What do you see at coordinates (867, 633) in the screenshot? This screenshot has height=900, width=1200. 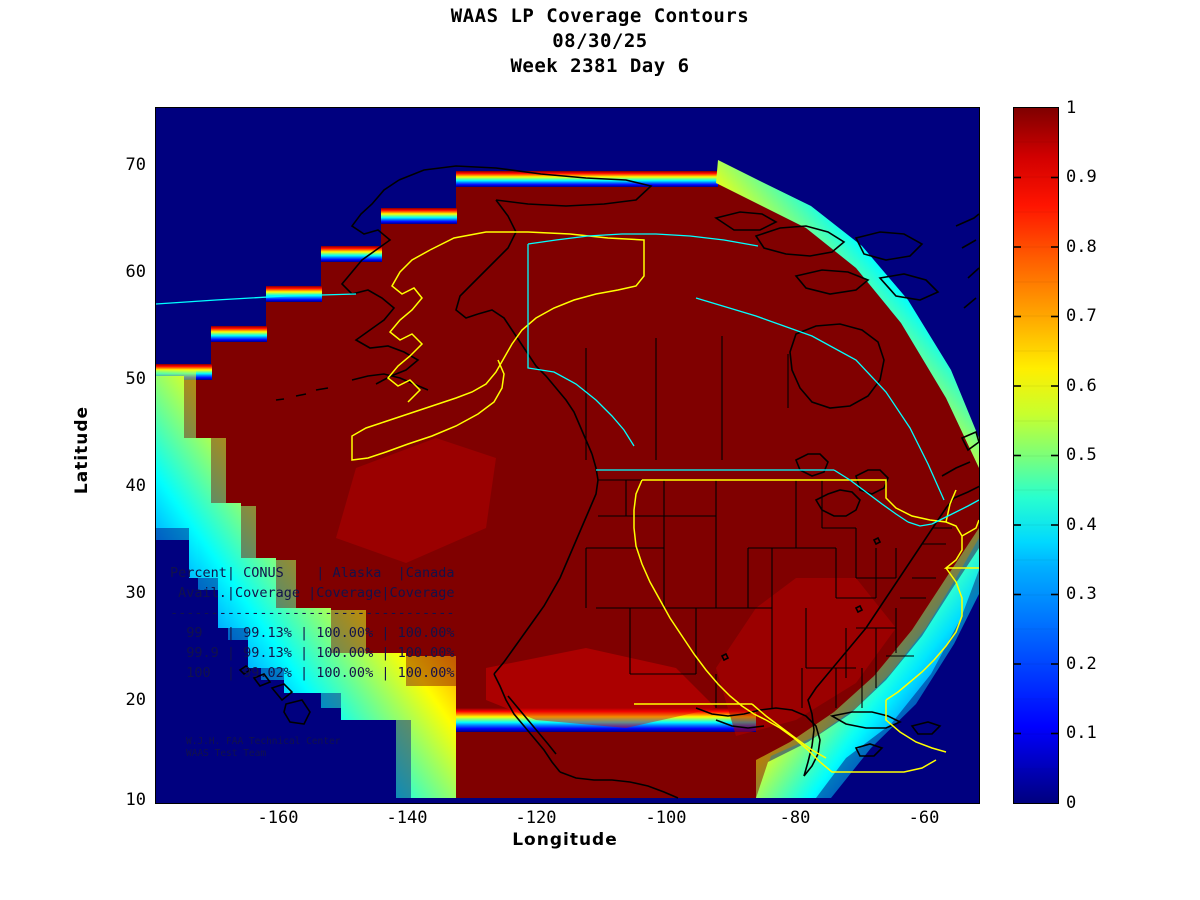 I see `coverage-edge-southeast` at bounding box center [867, 633].